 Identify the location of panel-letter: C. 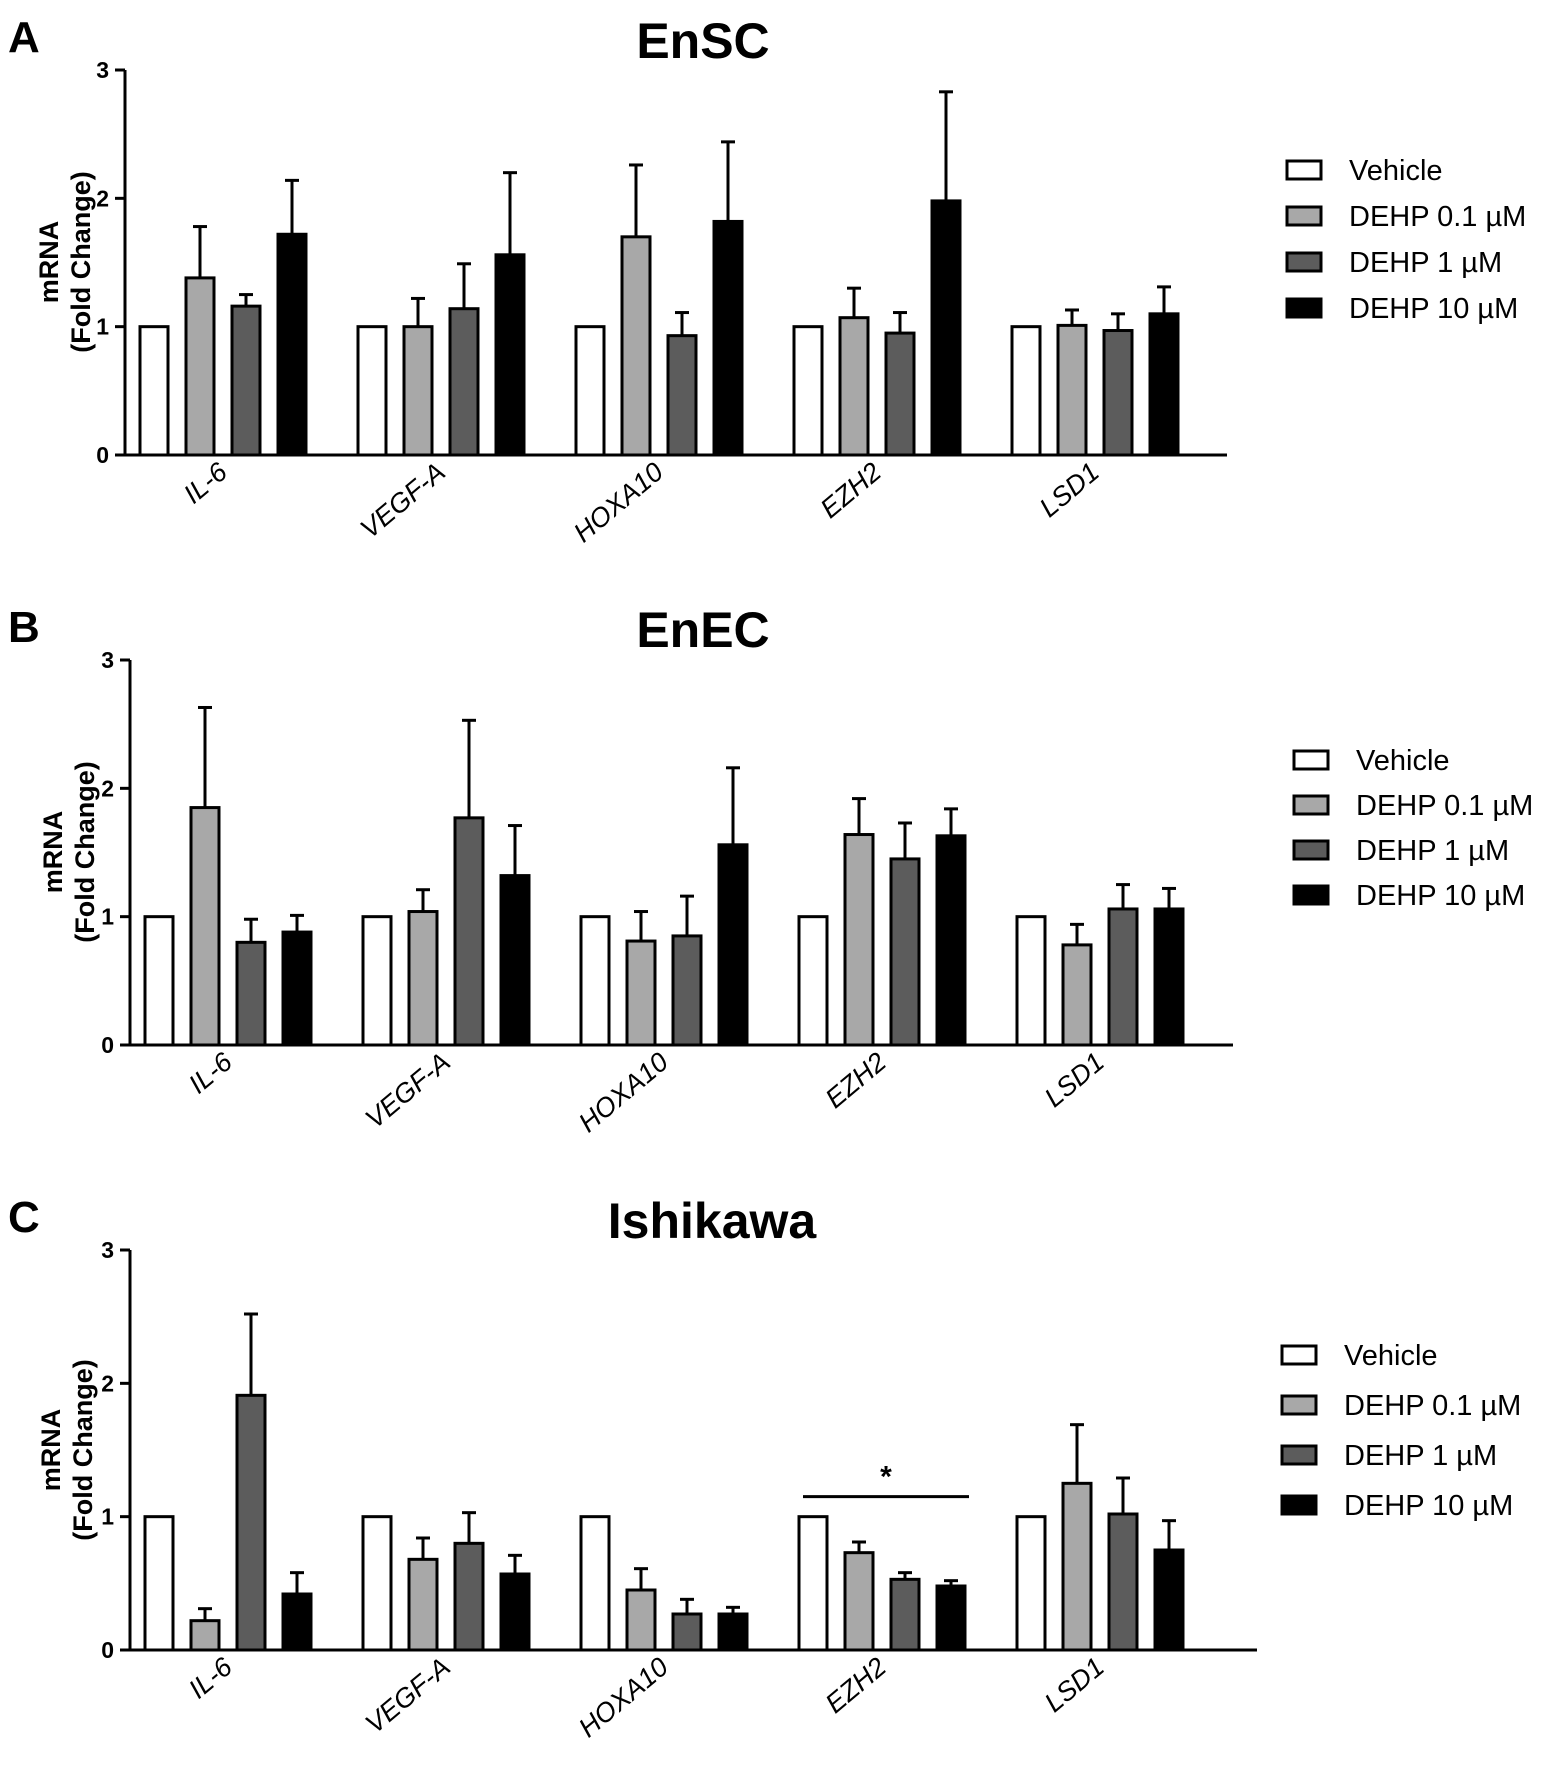
(24, 1217).